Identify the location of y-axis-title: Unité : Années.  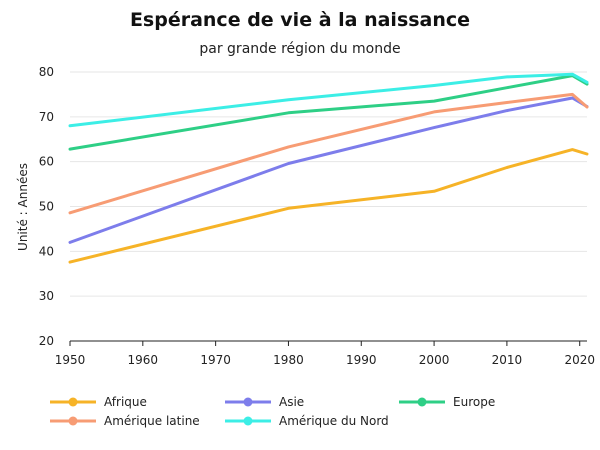
(23, 207).